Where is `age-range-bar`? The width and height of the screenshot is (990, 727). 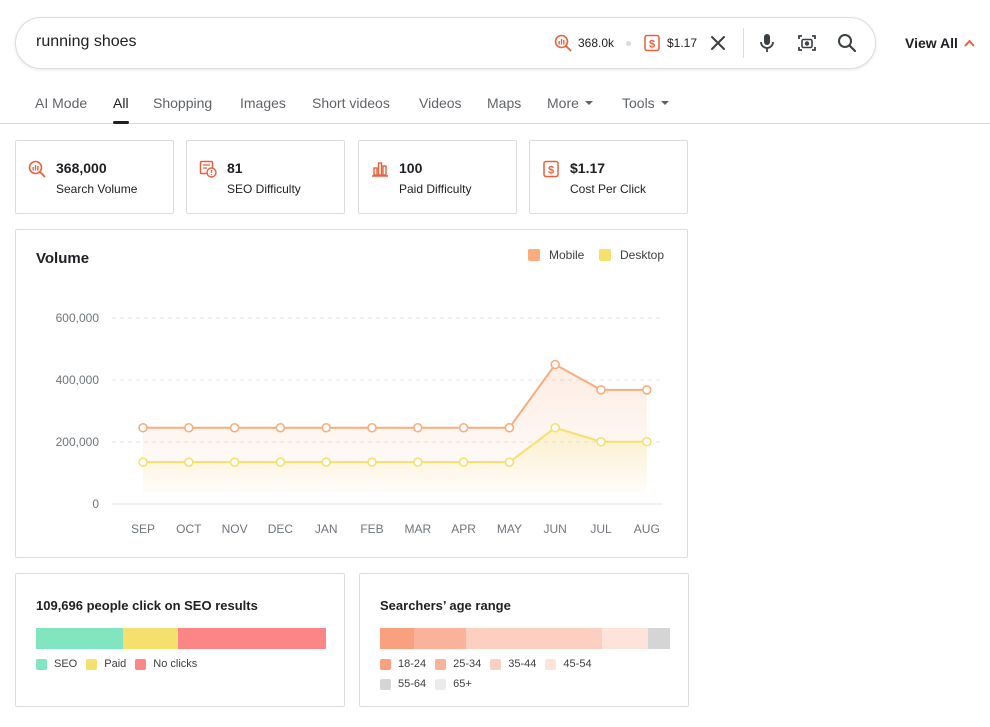
age-range-bar is located at coordinates (525, 638).